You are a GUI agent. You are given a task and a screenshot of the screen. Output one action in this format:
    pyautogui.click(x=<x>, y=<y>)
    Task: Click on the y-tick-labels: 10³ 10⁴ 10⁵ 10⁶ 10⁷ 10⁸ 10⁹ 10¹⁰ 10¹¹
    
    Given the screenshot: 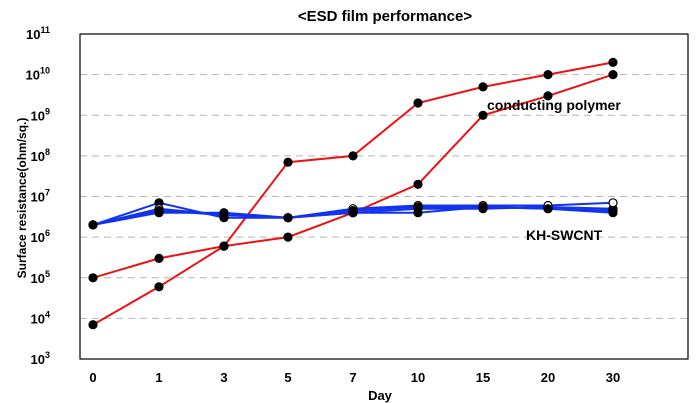 What is the action you would take?
    pyautogui.click(x=38, y=196)
    